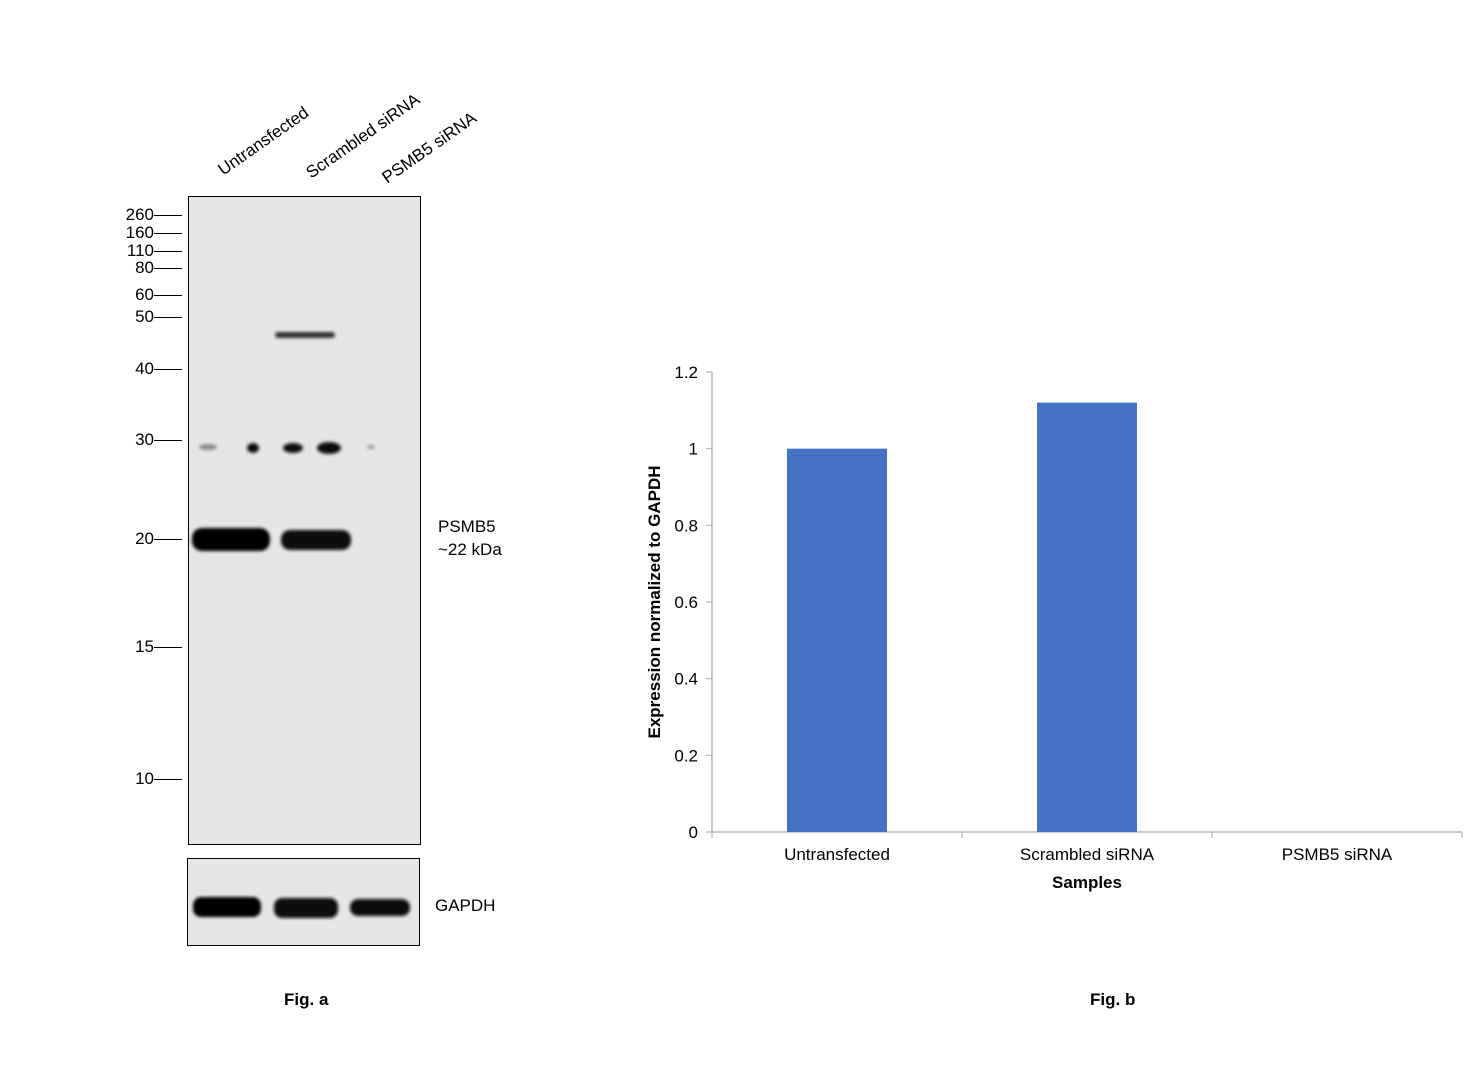 The image size is (1484, 1086). Describe the element at coordinates (837, 854) in the screenshot. I see `x-tick-label: Untransfected` at that location.